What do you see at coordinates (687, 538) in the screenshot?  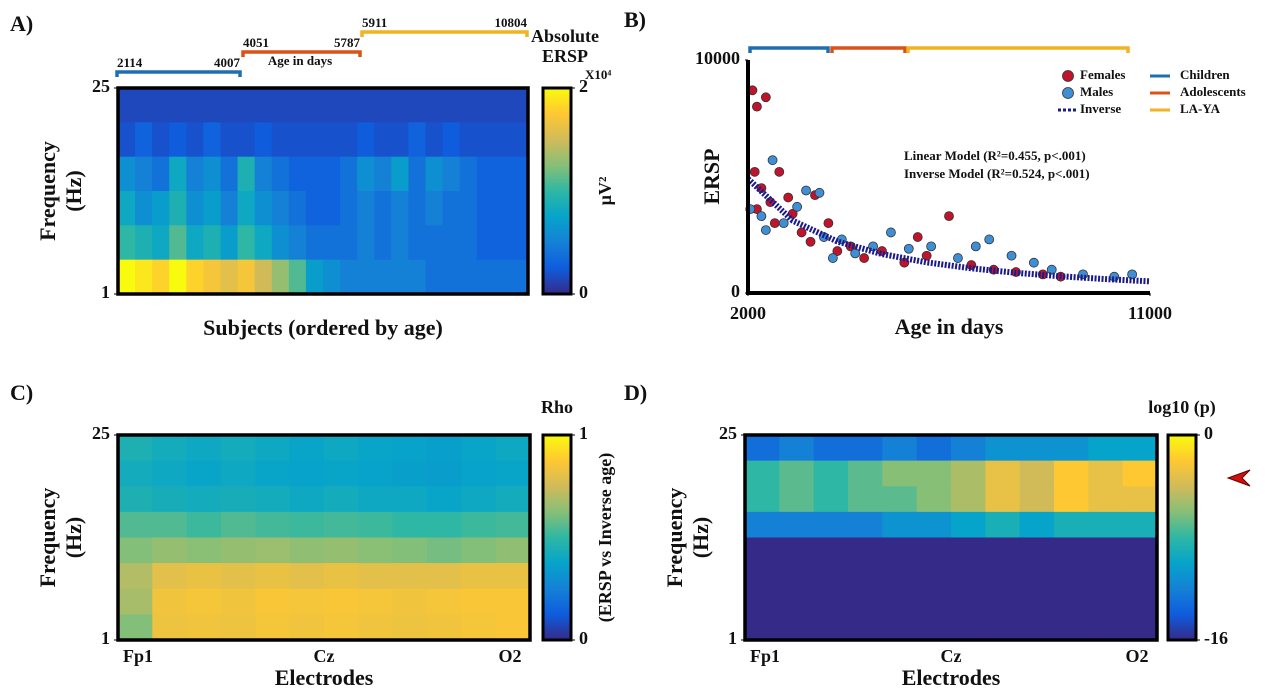 I see `y-axis-label: Frequency(Hz)` at bounding box center [687, 538].